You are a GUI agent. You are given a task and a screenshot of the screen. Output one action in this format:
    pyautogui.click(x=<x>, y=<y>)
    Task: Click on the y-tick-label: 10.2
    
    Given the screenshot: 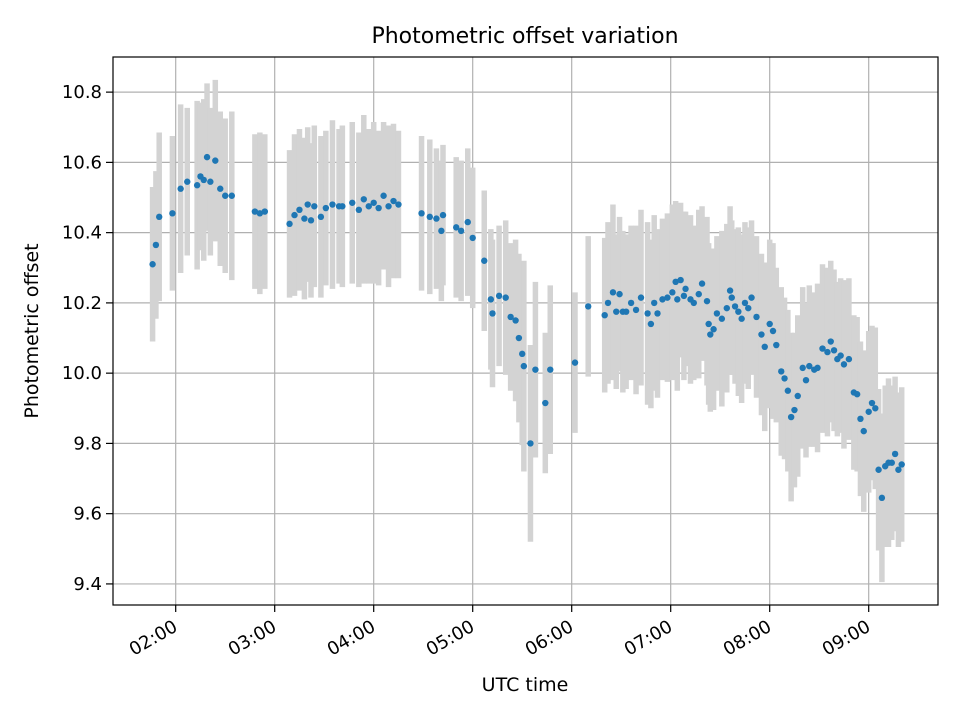 What is the action you would take?
    pyautogui.click(x=82, y=303)
    